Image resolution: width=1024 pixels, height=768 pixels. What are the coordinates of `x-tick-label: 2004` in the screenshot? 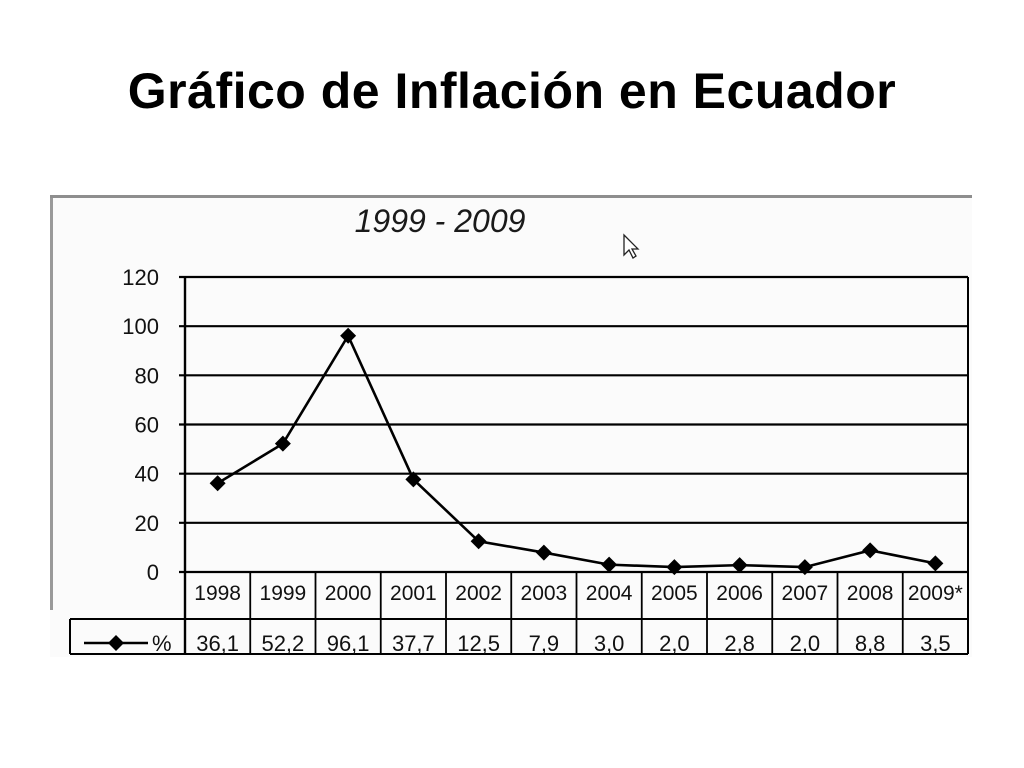 It's located at (609, 593).